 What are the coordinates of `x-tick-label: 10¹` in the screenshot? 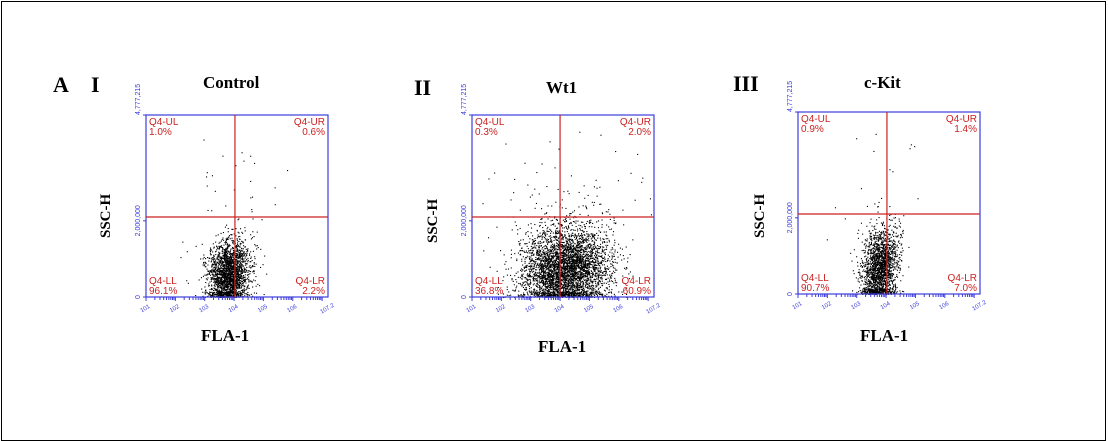 It's located at (146, 309).